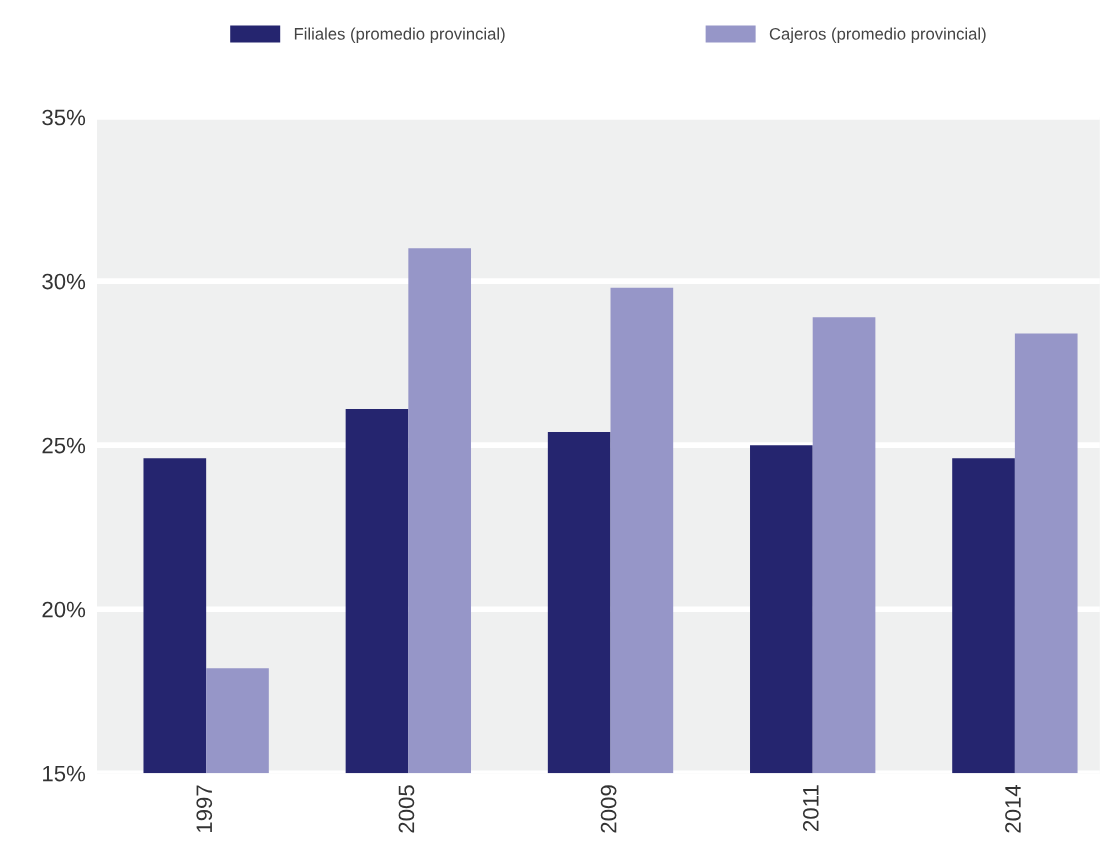 The image size is (1102, 861). Describe the element at coordinates (608, 809) in the screenshot. I see `x-tick-label: 2009` at that location.